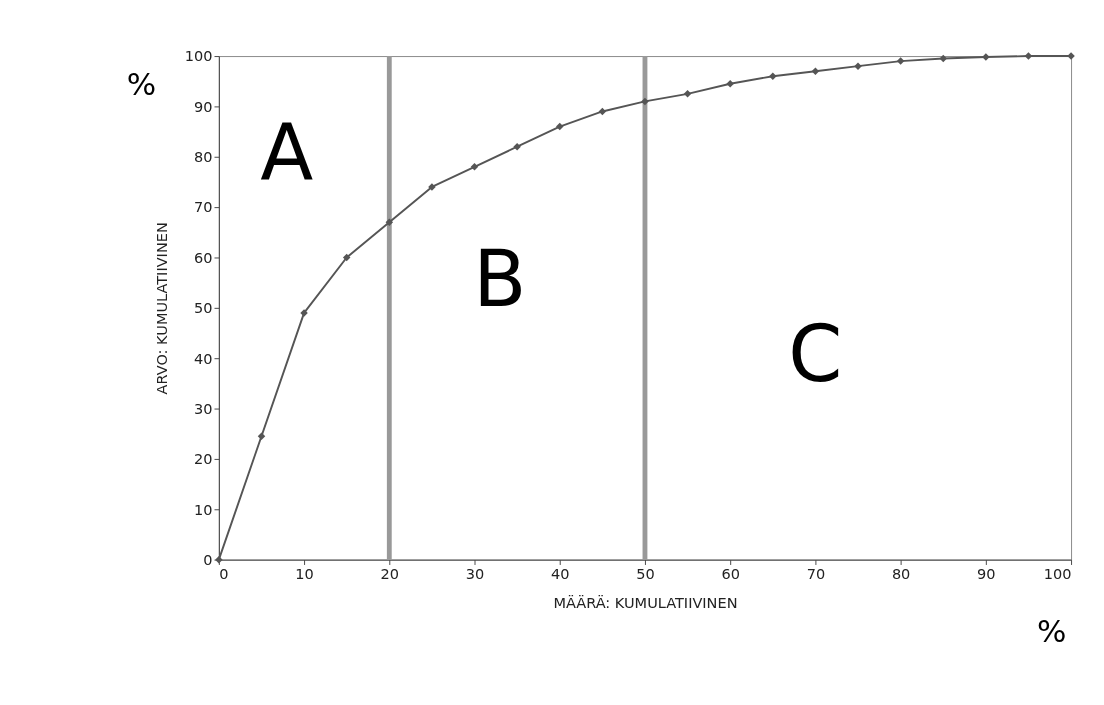  Describe the element at coordinates (203, 459) in the screenshot. I see `y-tick-label: 20` at that location.